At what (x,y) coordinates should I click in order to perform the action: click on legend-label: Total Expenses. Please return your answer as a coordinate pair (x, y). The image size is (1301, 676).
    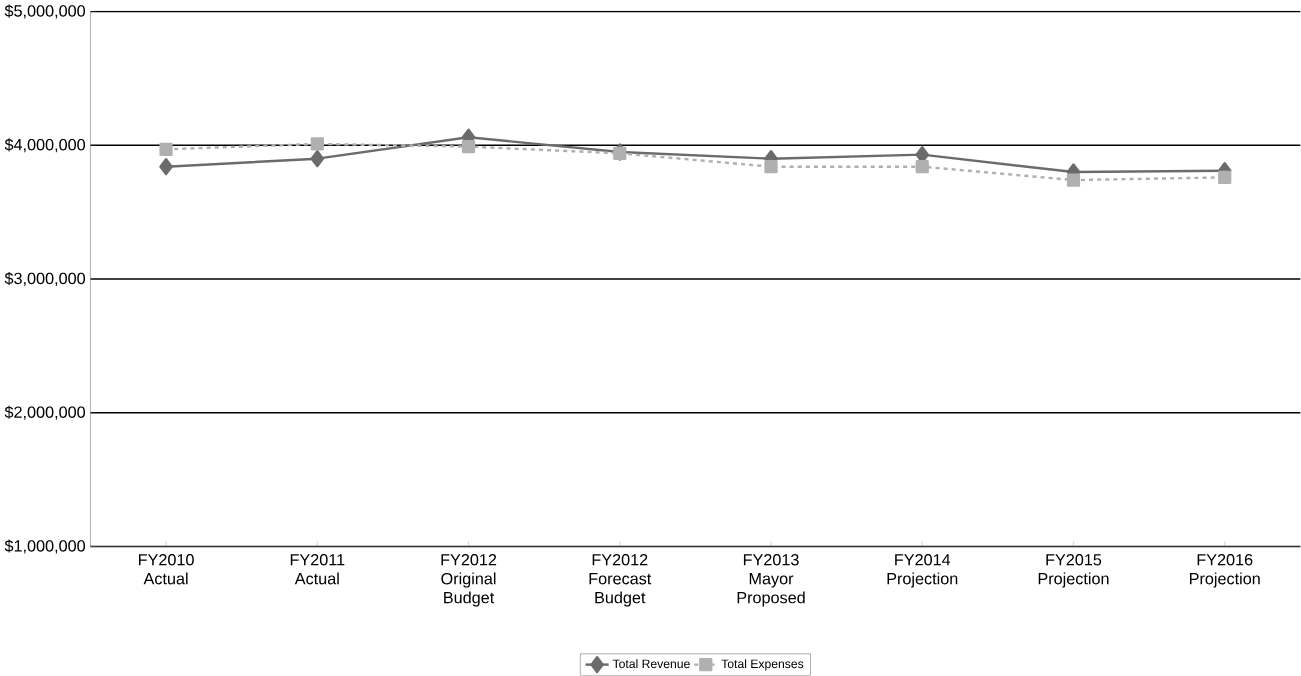
    Looking at the image, I should click on (762, 665).